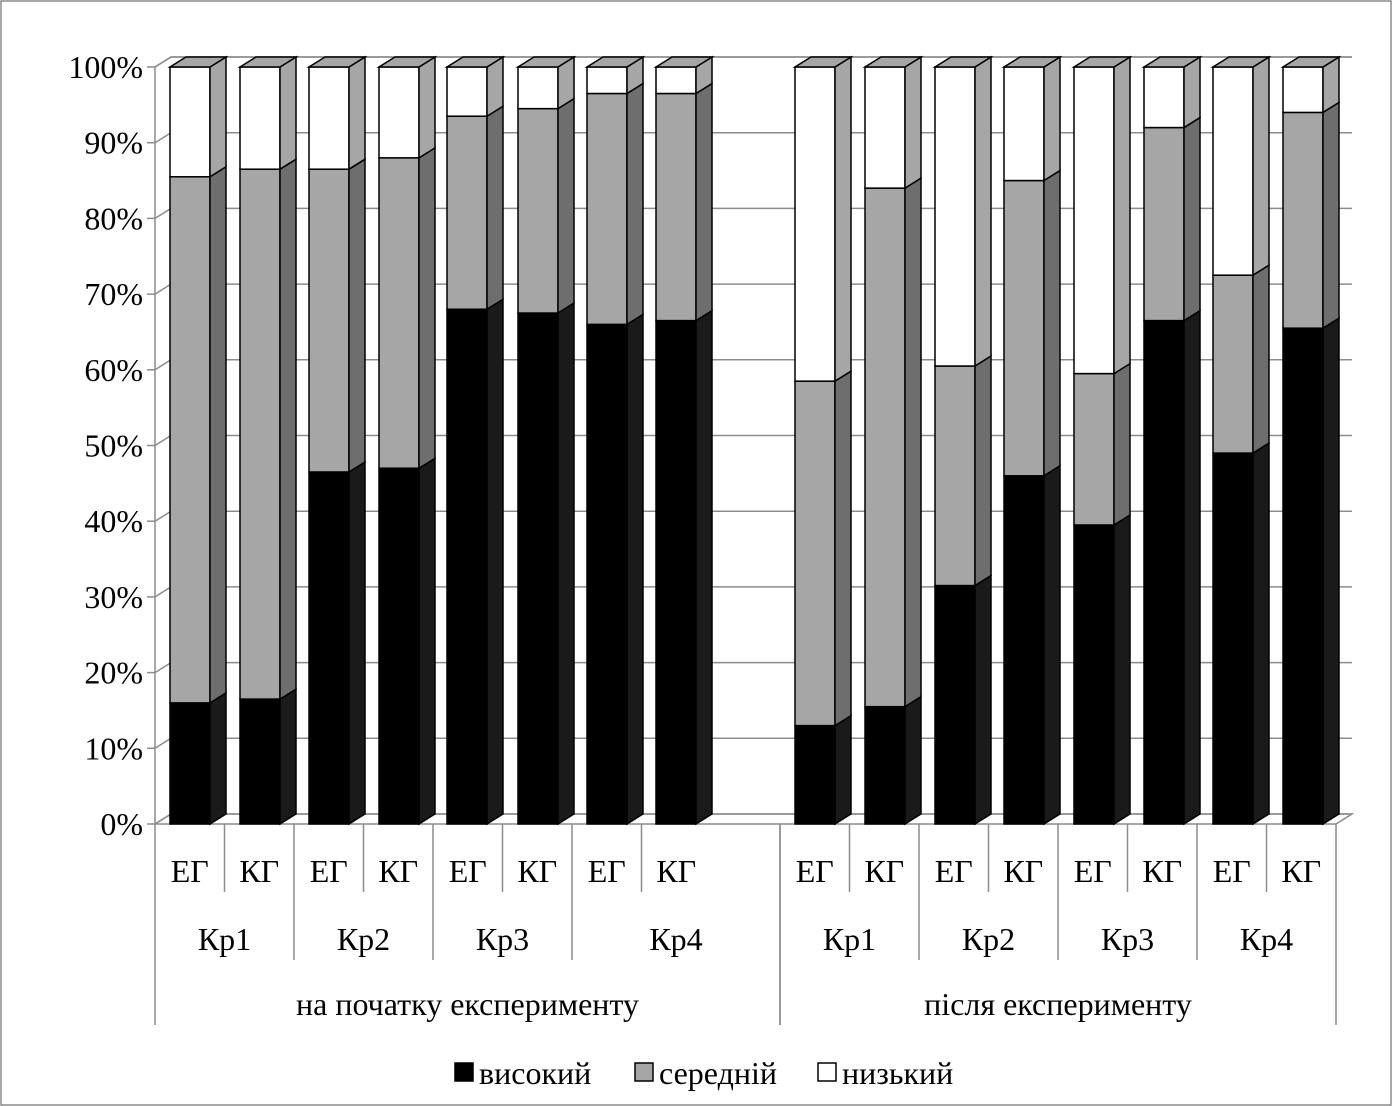 This screenshot has width=1392, height=1106. I want to click on legend-label: високий, so click(535, 1073).